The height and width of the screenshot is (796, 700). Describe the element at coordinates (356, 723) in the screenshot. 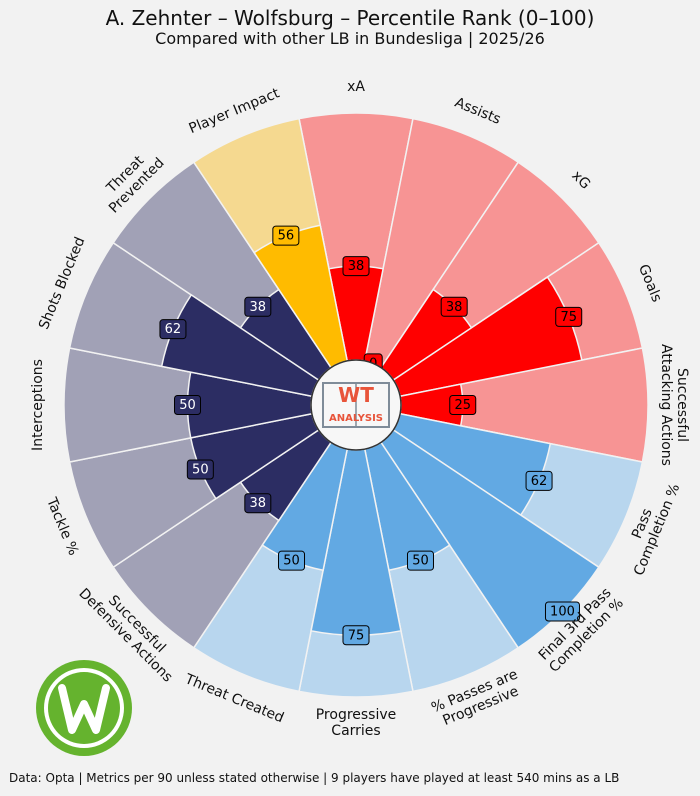

I see `metric-label-progressive-carries: Progressive Carries` at that location.